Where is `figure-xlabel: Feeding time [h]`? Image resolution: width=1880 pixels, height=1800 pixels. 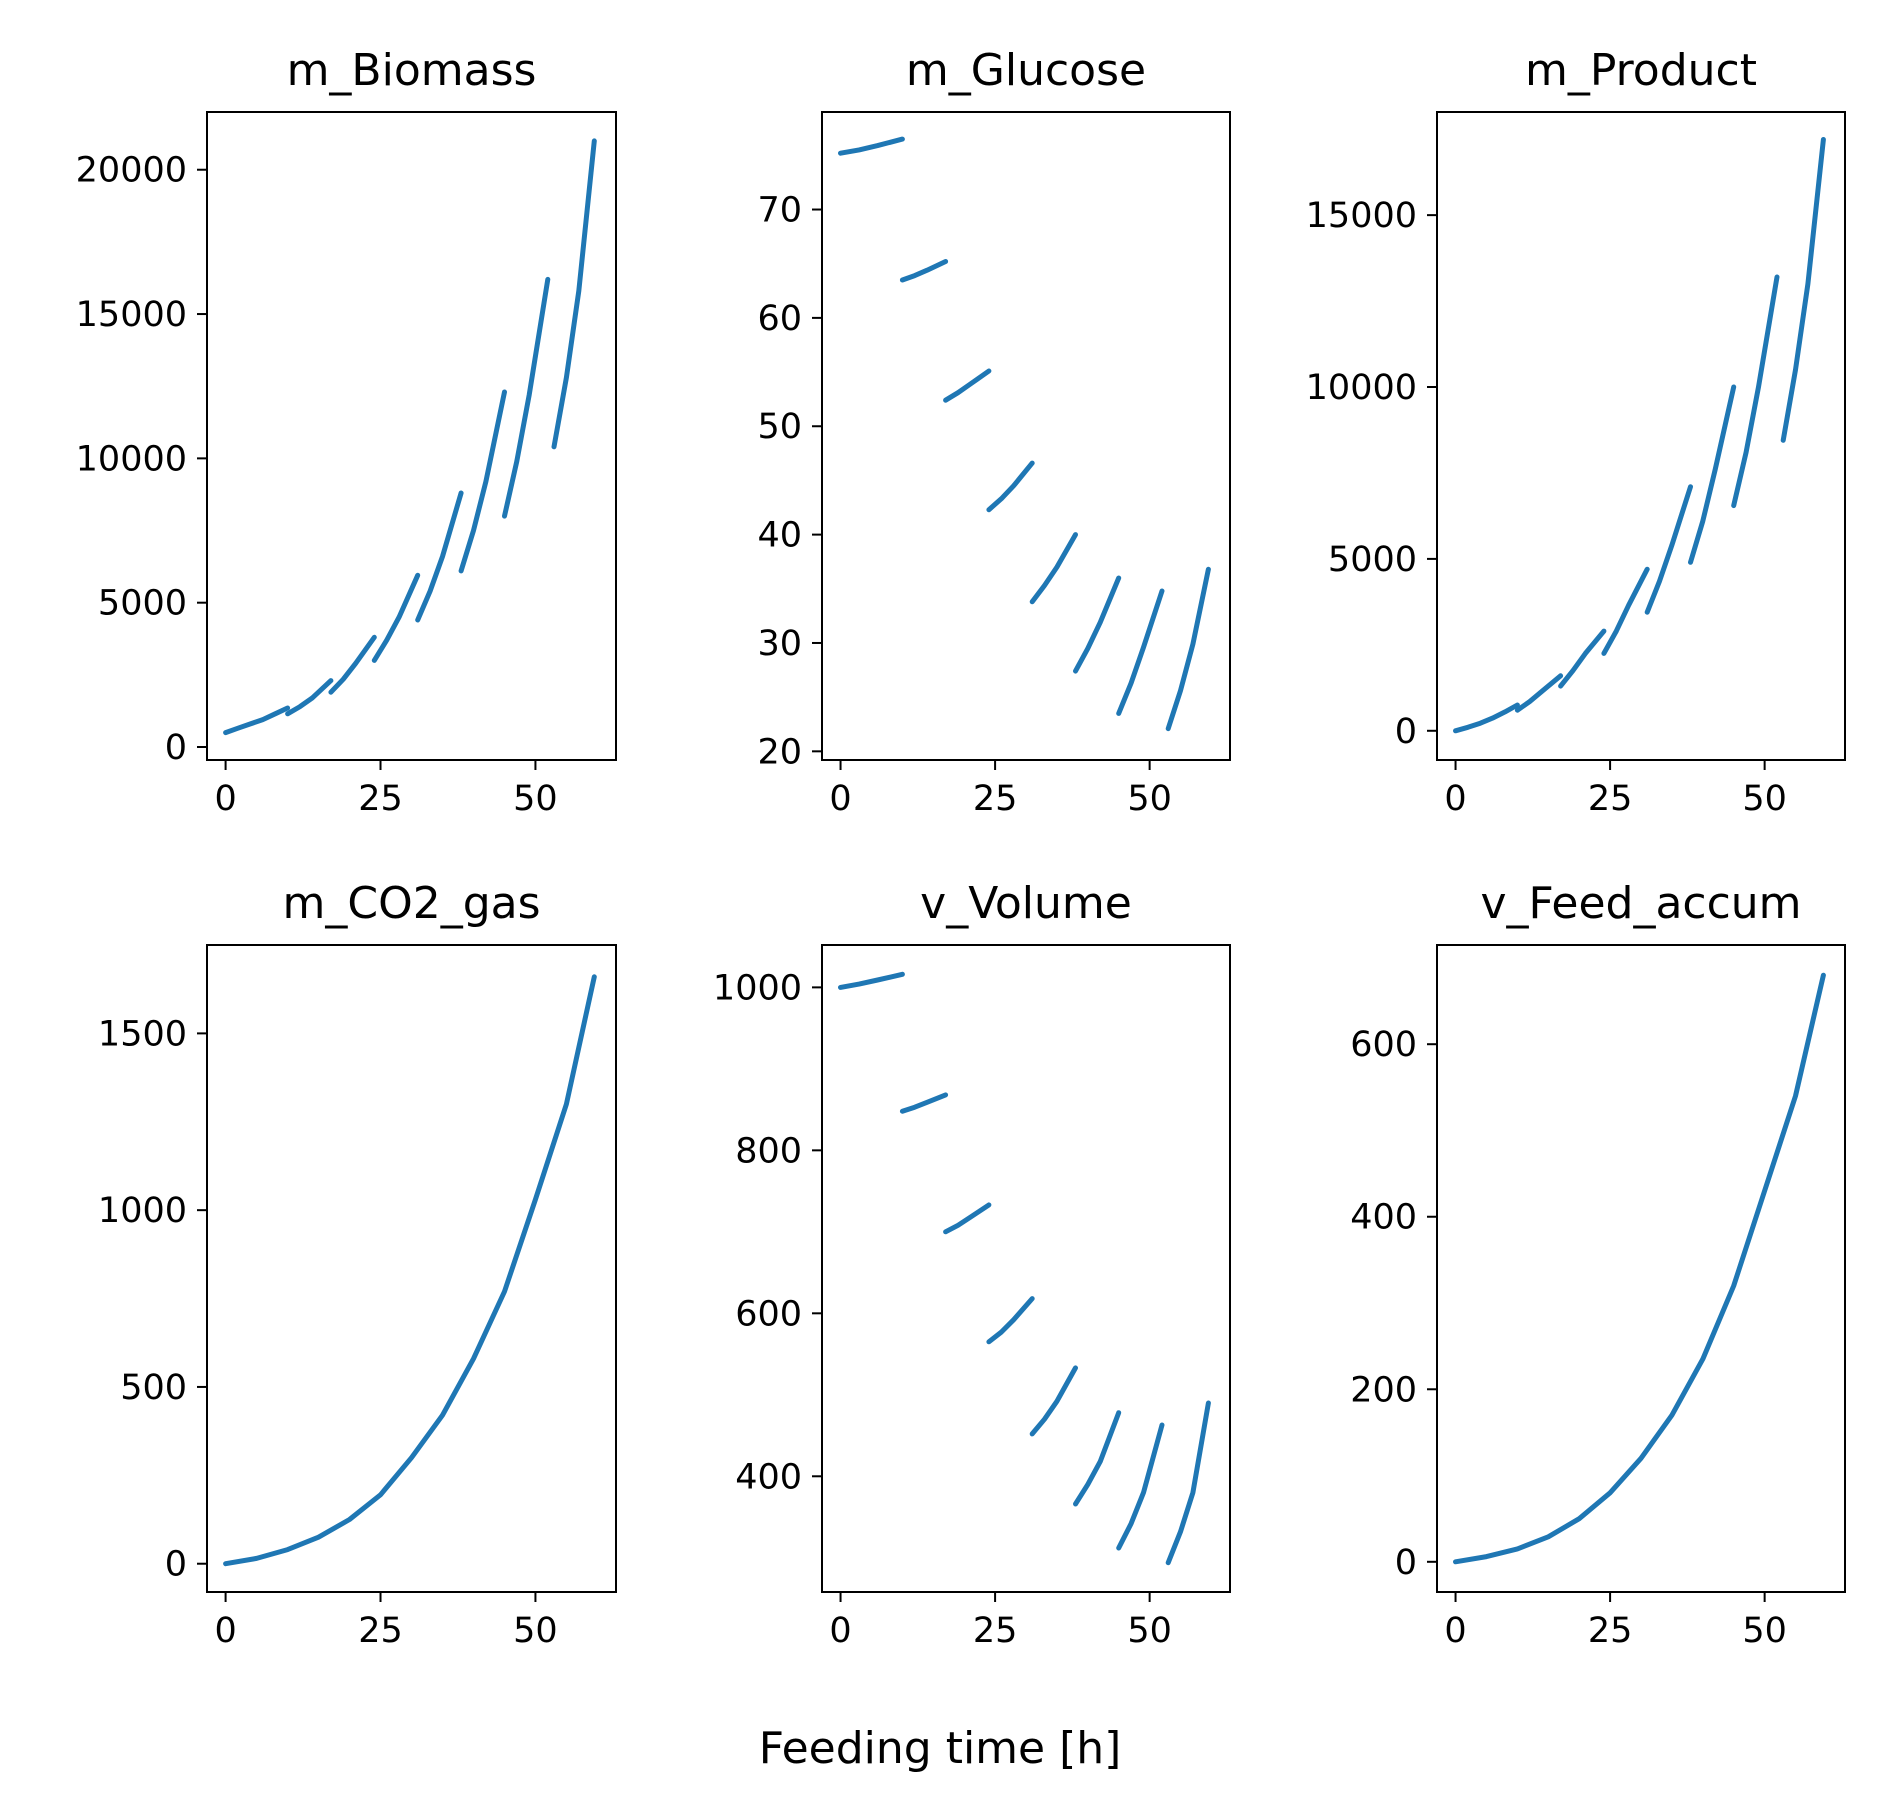 figure-xlabel: Feeding time [h] is located at coordinates (940, 1748).